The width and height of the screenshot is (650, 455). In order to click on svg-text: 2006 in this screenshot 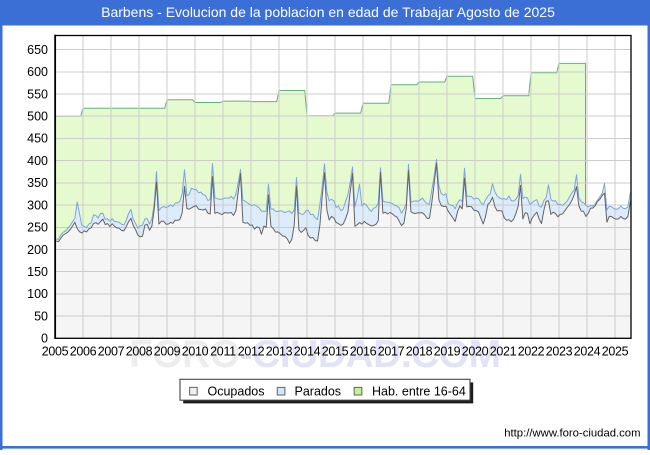, I will do `click(83, 352)`.